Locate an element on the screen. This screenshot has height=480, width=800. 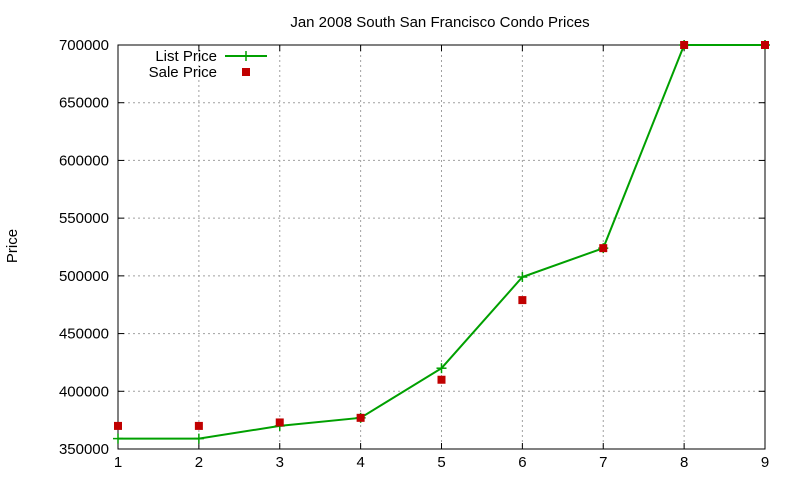
y-tick-label: 600000 is located at coordinates (84, 160).